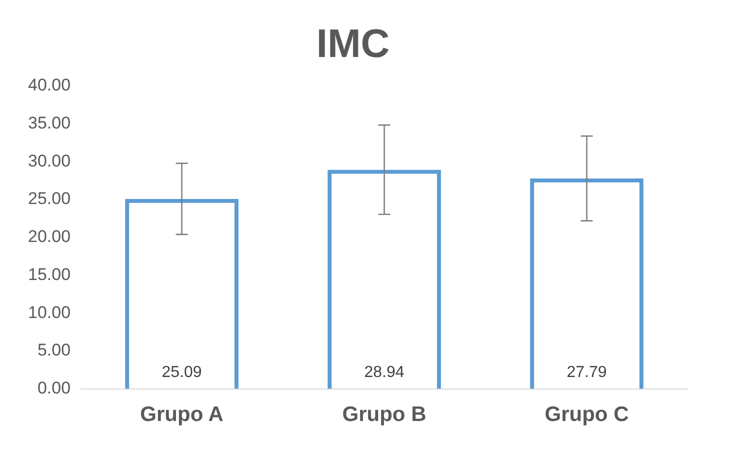  Describe the element at coordinates (54, 388) in the screenshot. I see `y-tick-label: 0.00` at that location.